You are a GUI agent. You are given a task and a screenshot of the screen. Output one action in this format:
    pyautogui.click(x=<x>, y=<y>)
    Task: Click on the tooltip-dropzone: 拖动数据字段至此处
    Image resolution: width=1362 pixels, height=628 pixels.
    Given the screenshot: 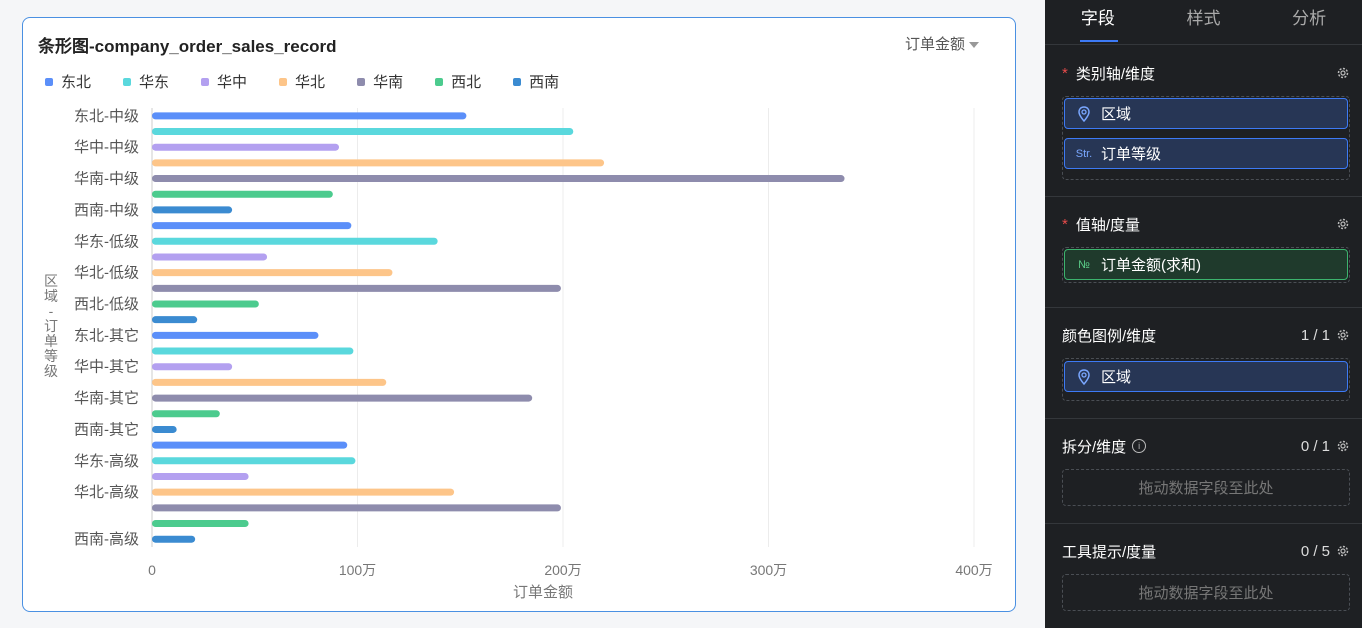 What is the action you would take?
    pyautogui.click(x=1206, y=592)
    